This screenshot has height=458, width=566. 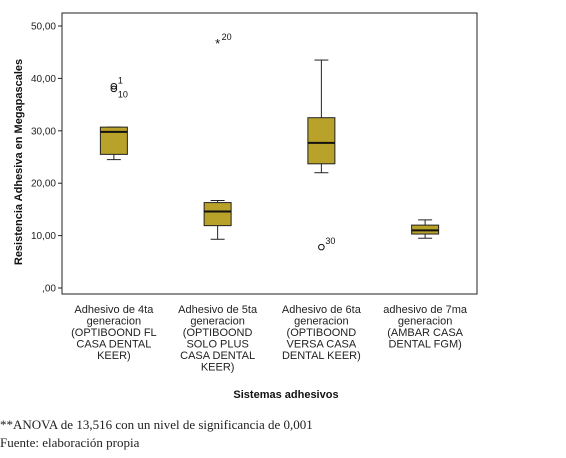 I want to click on outlier-label: 10, so click(x=123, y=94).